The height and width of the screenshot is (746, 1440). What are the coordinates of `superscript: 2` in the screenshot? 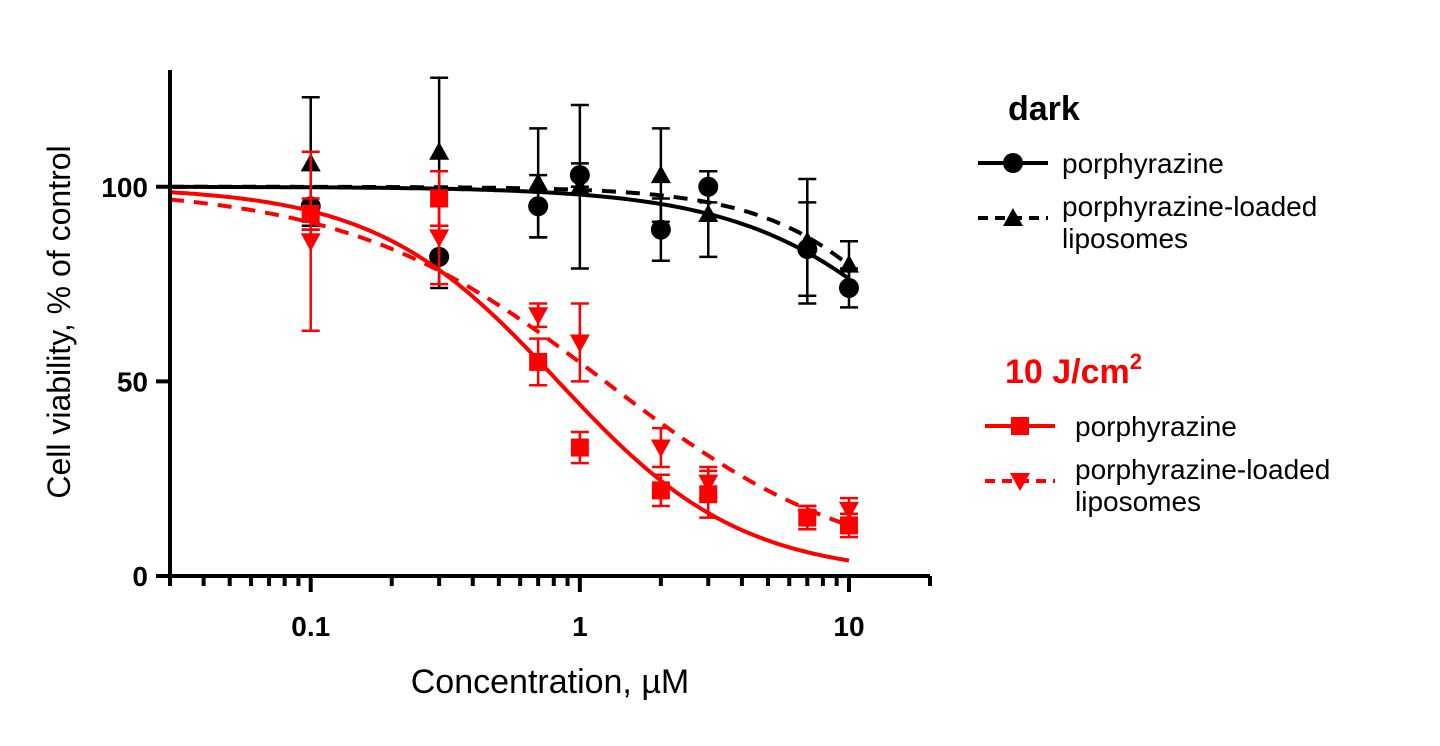 It's located at (1136, 361).